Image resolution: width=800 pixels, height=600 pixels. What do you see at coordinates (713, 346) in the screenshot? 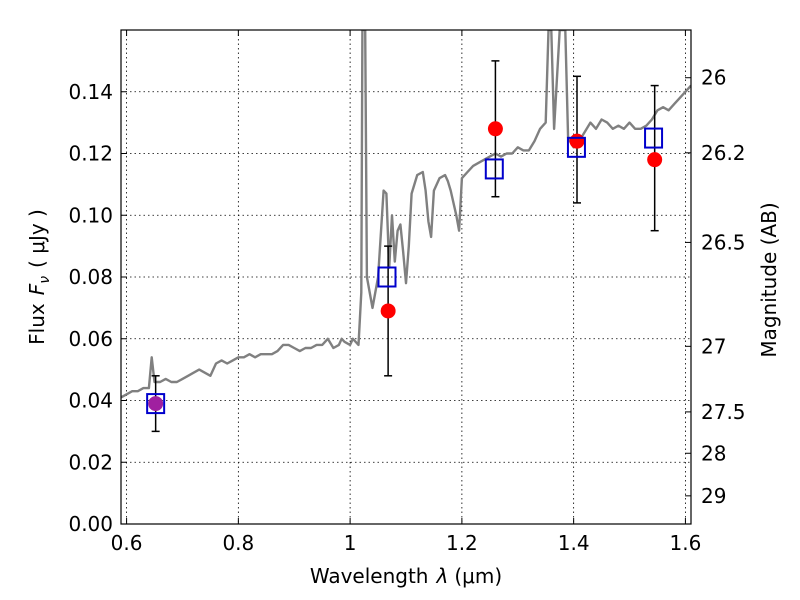
I see `y2-tick-label: 27` at bounding box center [713, 346].